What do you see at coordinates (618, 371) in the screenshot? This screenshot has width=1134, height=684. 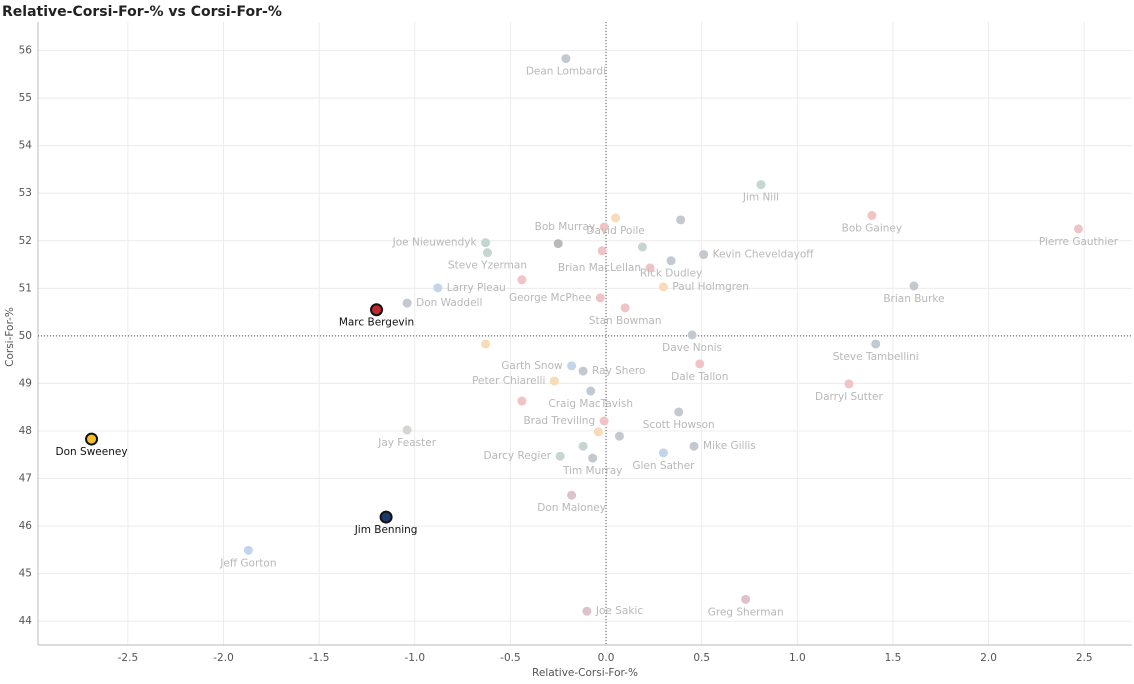 I see `point-label: Ray Shero` at bounding box center [618, 371].